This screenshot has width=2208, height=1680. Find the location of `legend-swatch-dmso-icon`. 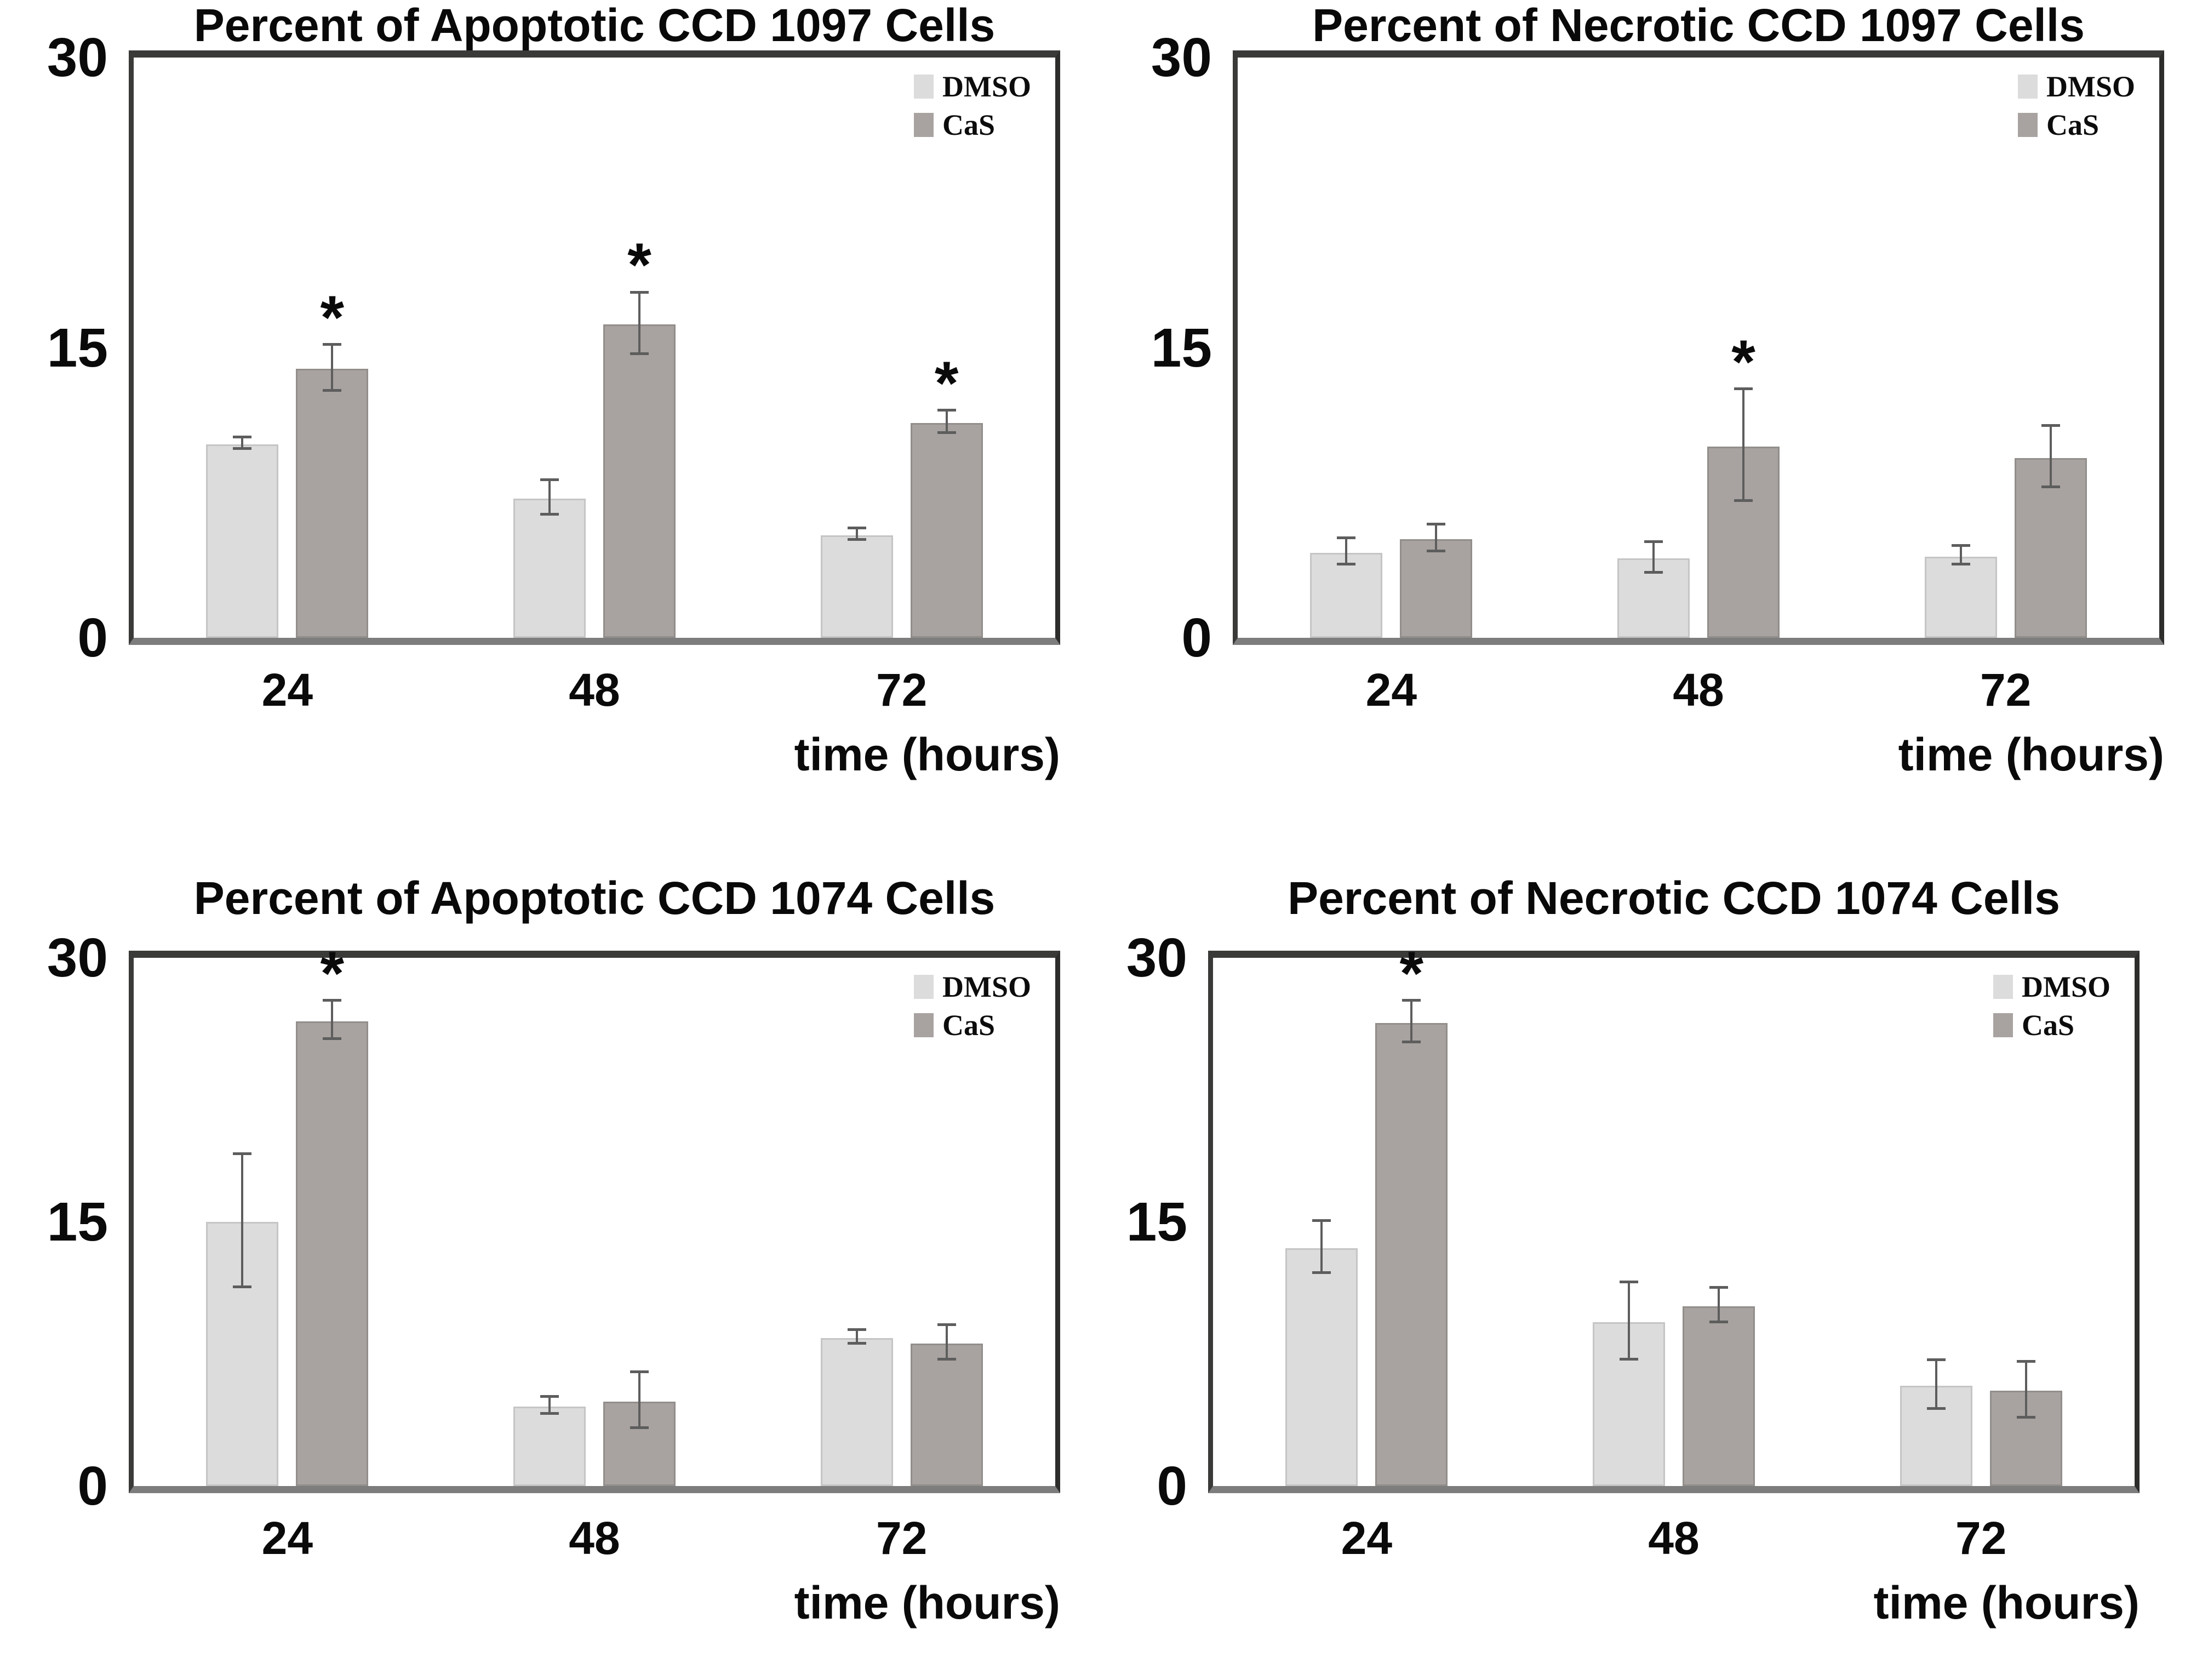

legend-swatch-dmso-icon is located at coordinates (2003, 987).